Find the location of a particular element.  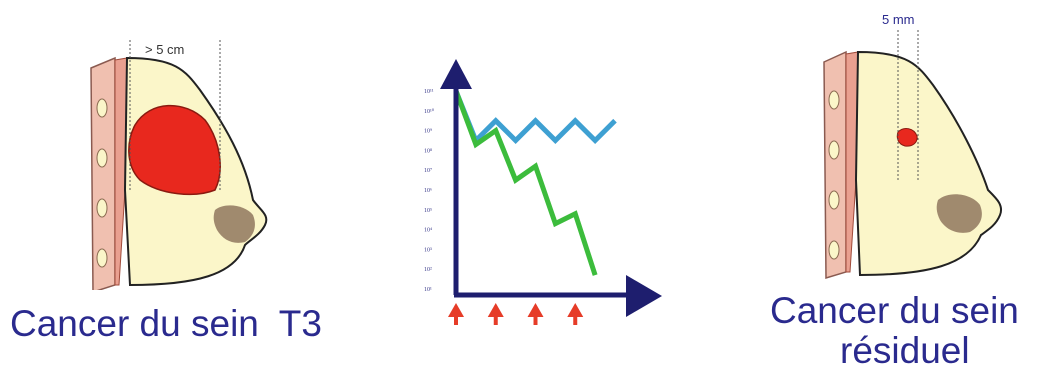

y-tick-label: 10² is located at coordinates (428, 270).